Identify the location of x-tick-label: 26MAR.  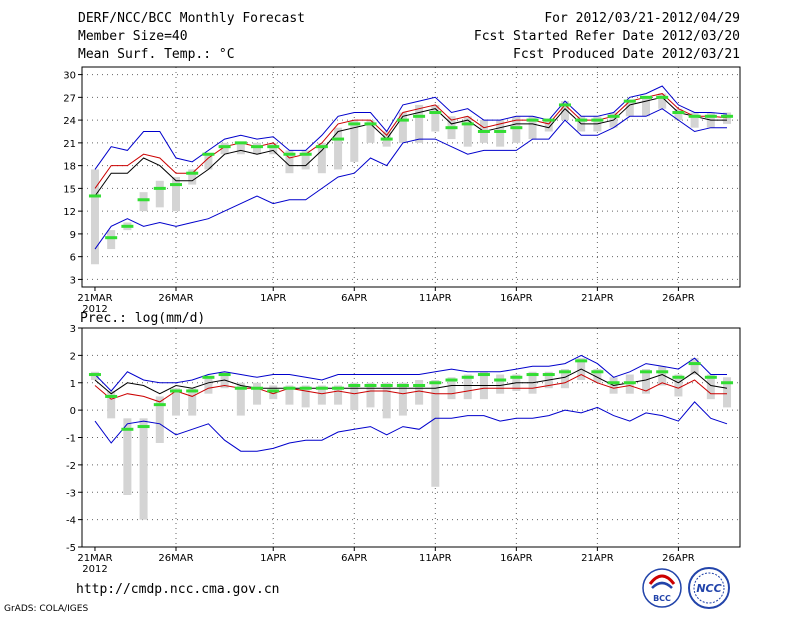
(175, 298).